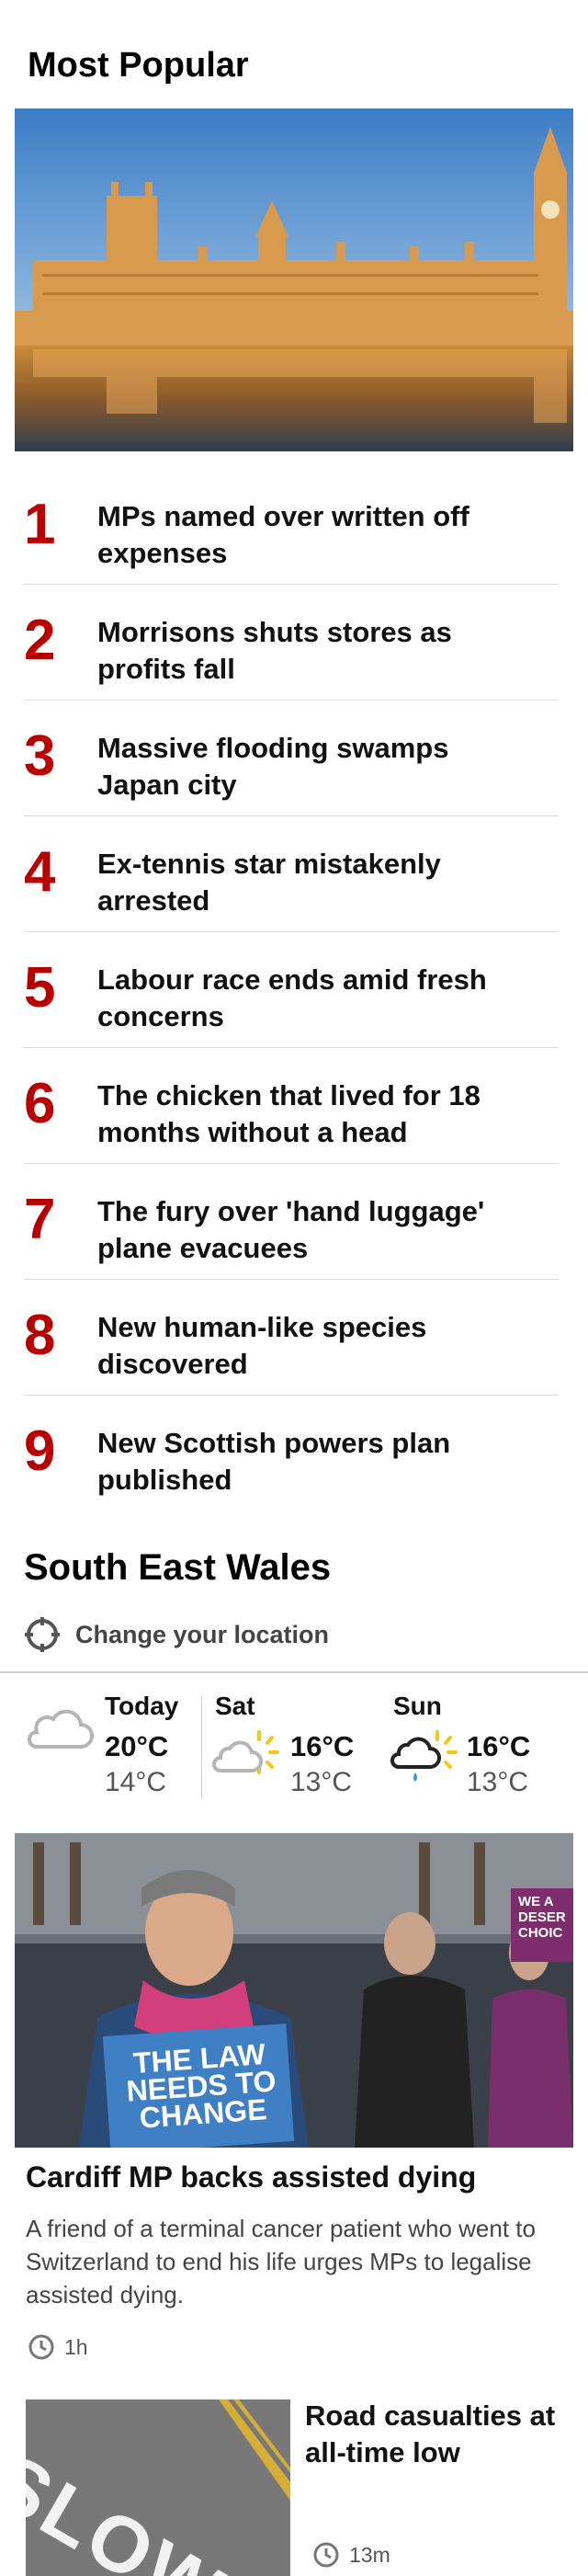 The height and width of the screenshot is (2576, 588). Describe the element at coordinates (245, 1752) in the screenshot. I see `sun-cloud-icon` at that location.